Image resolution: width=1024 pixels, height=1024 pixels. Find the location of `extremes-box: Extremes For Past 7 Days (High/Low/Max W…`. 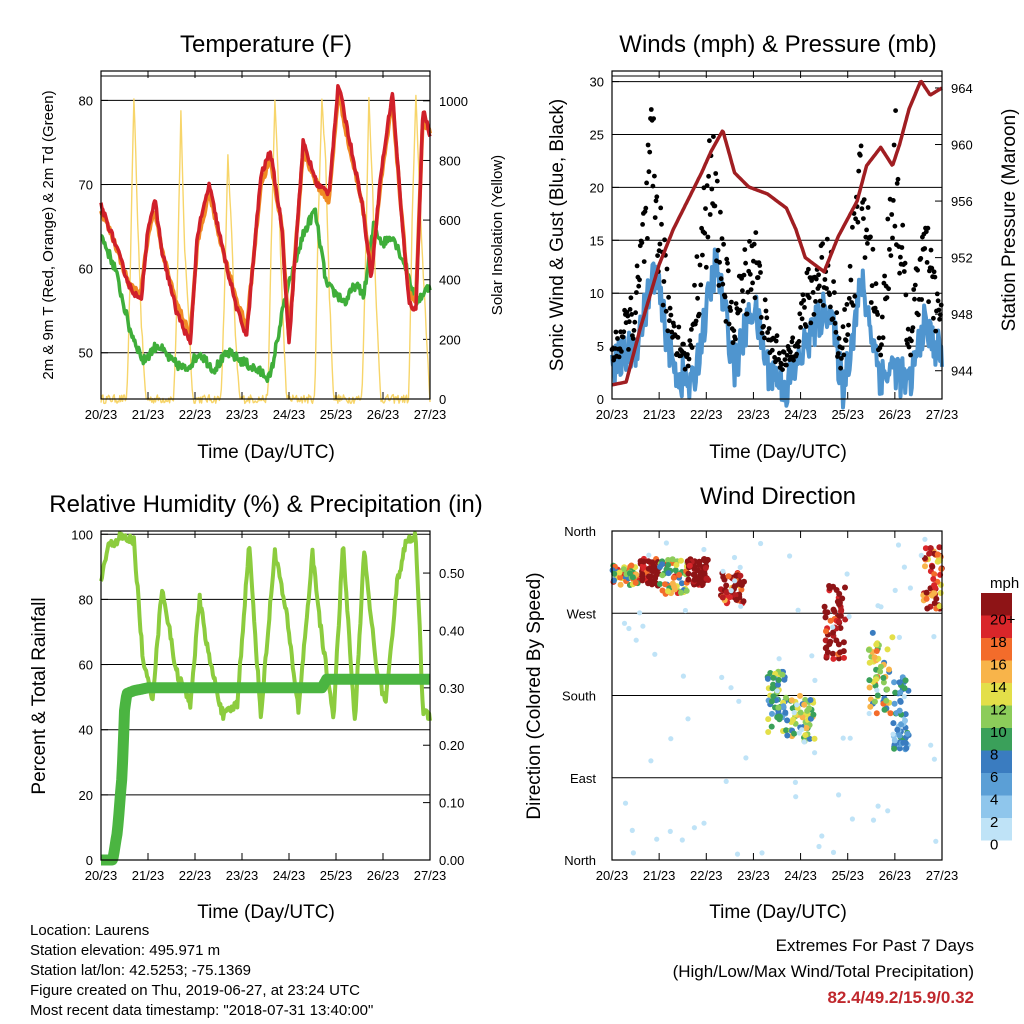

extremes-box: Extremes For Past 7 Days (High/Low/Max W… is located at coordinates (823, 972).